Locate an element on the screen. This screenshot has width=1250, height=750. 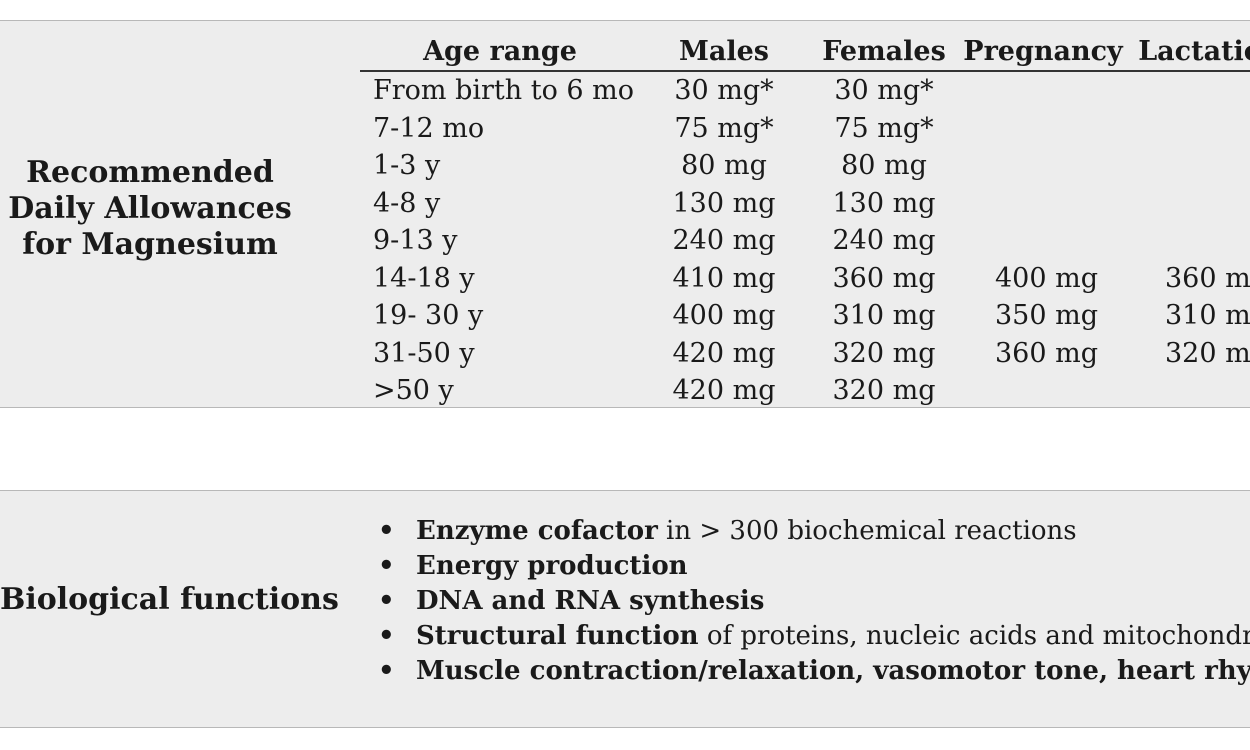
cell-lactation: 320 mg is located at coordinates (1207, 353).